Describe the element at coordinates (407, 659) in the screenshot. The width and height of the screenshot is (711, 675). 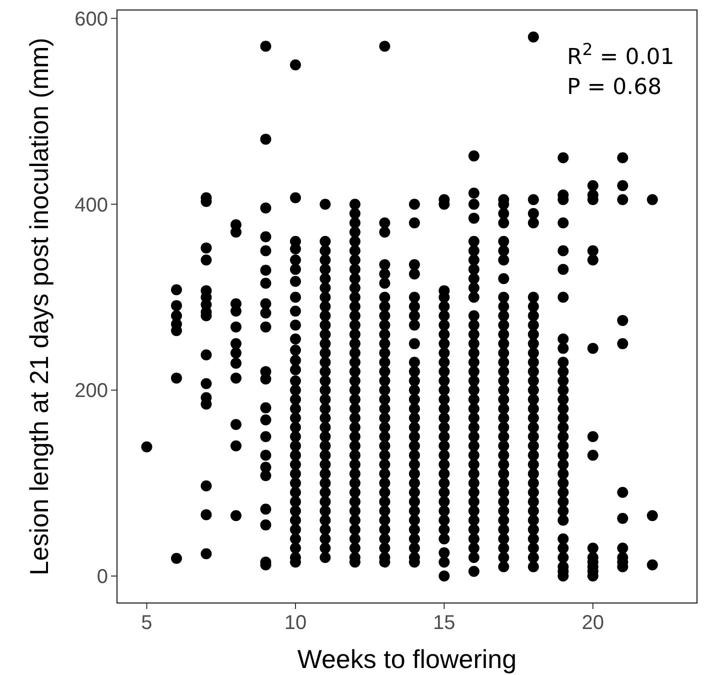
I see `x-axis-title: Weeks to flowering` at that location.